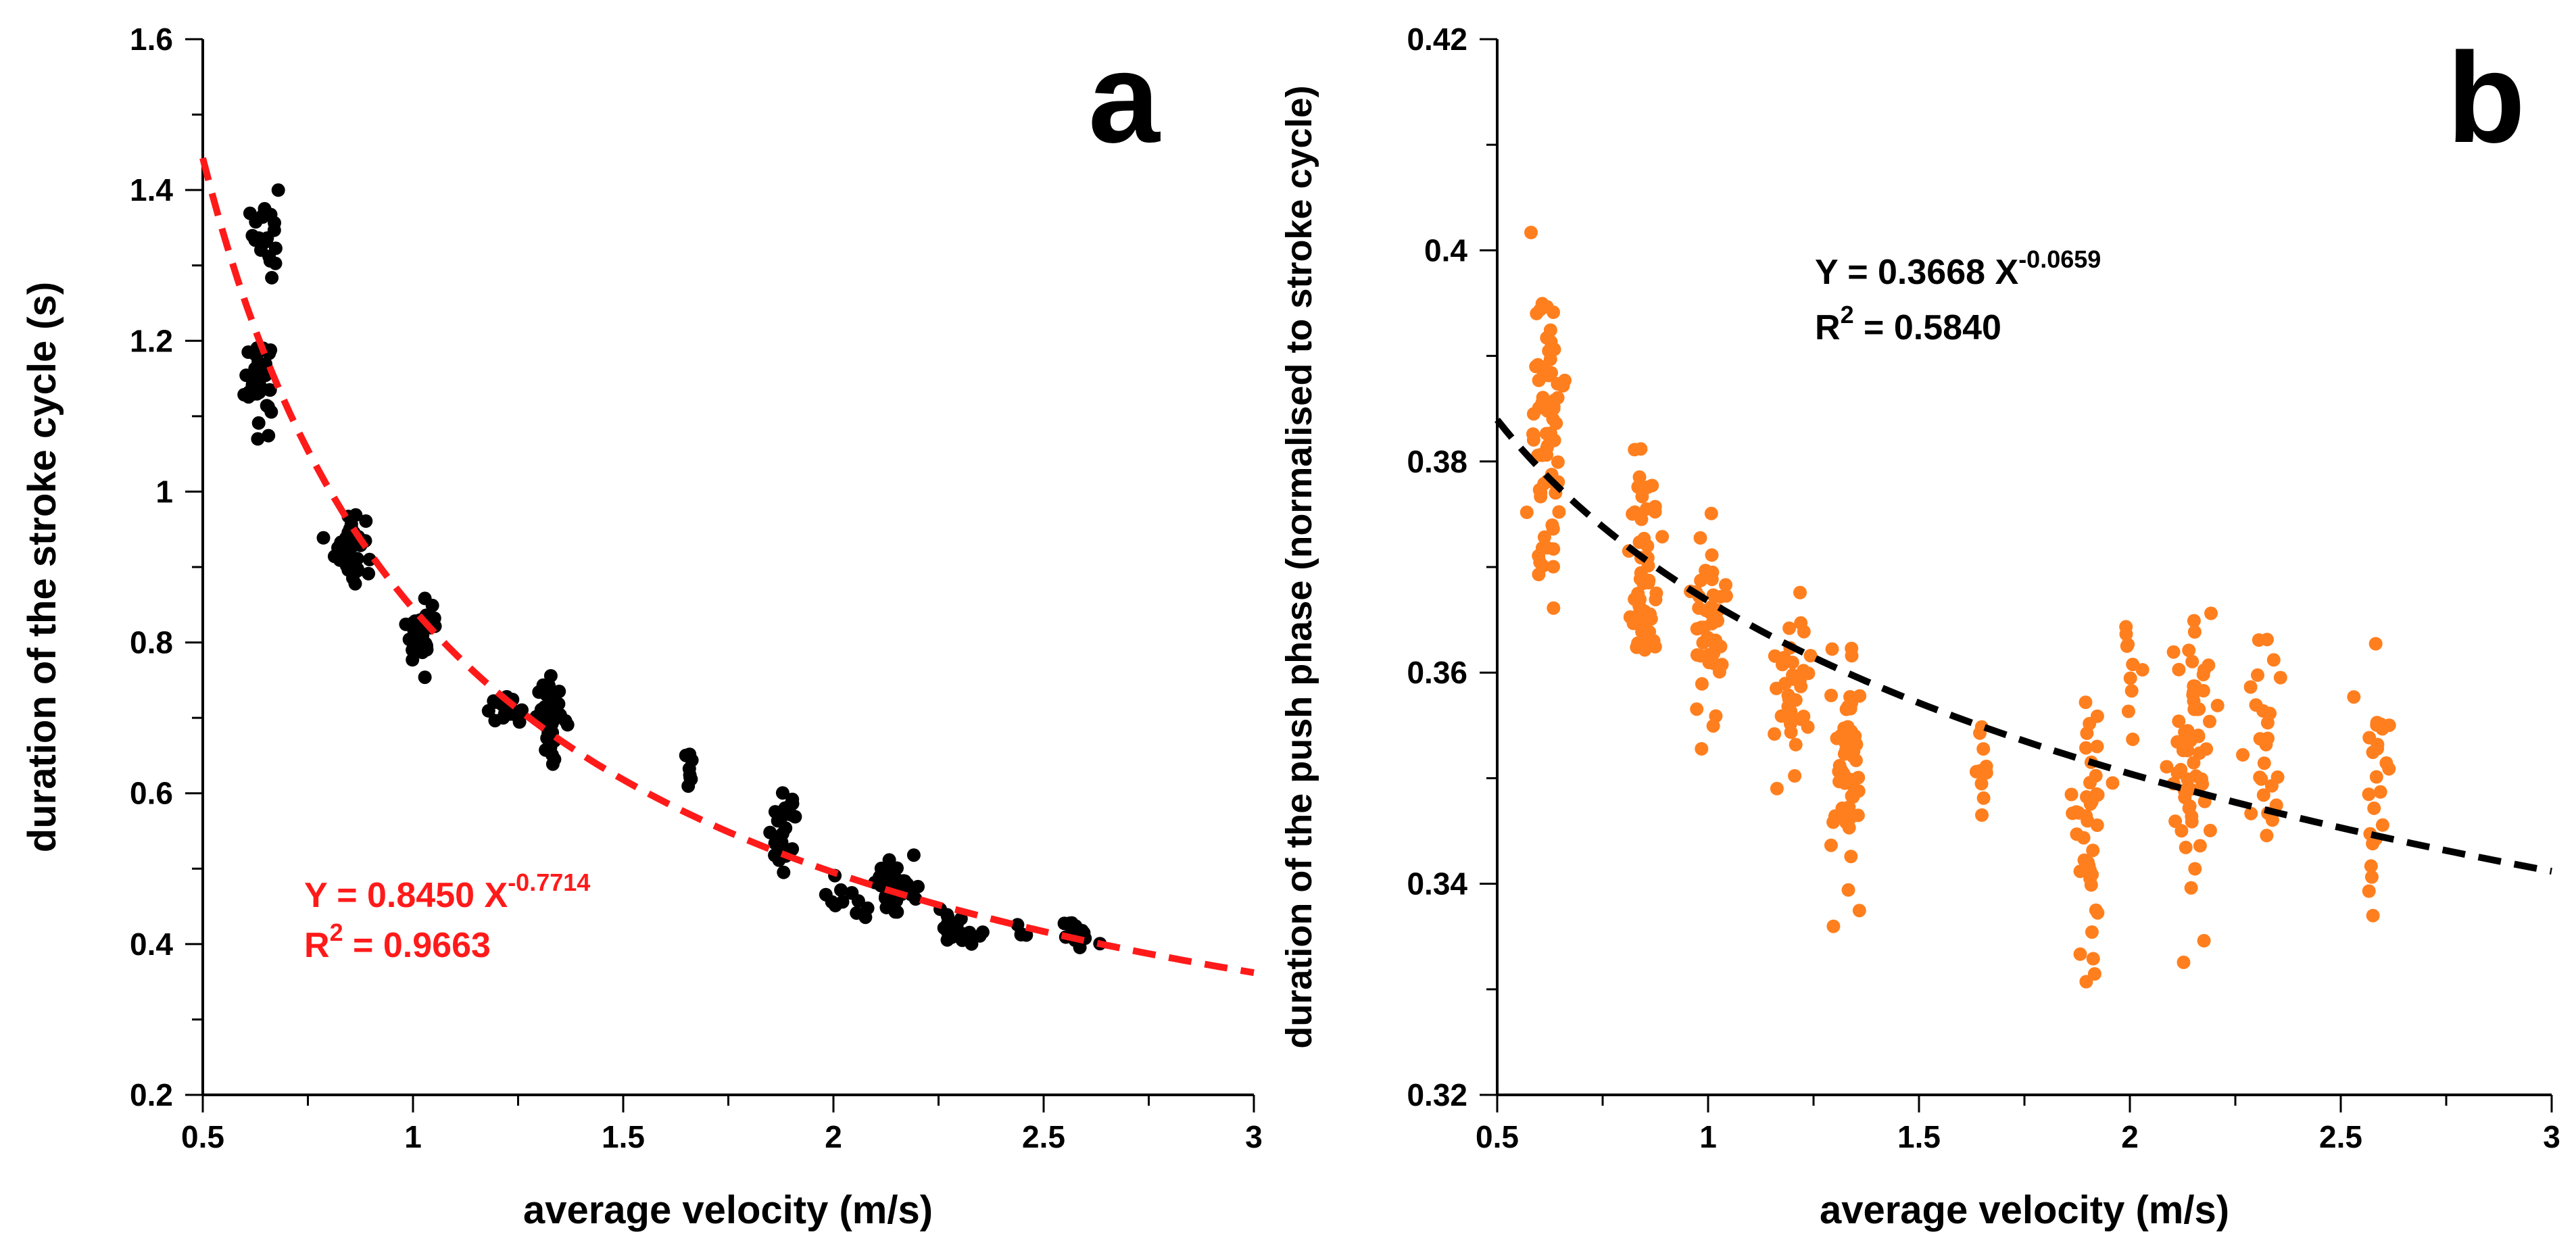 The width and height of the screenshot is (2576, 1251). Describe the element at coordinates (151, 39) in the screenshot. I see `y-tick-label: 1.6` at that location.